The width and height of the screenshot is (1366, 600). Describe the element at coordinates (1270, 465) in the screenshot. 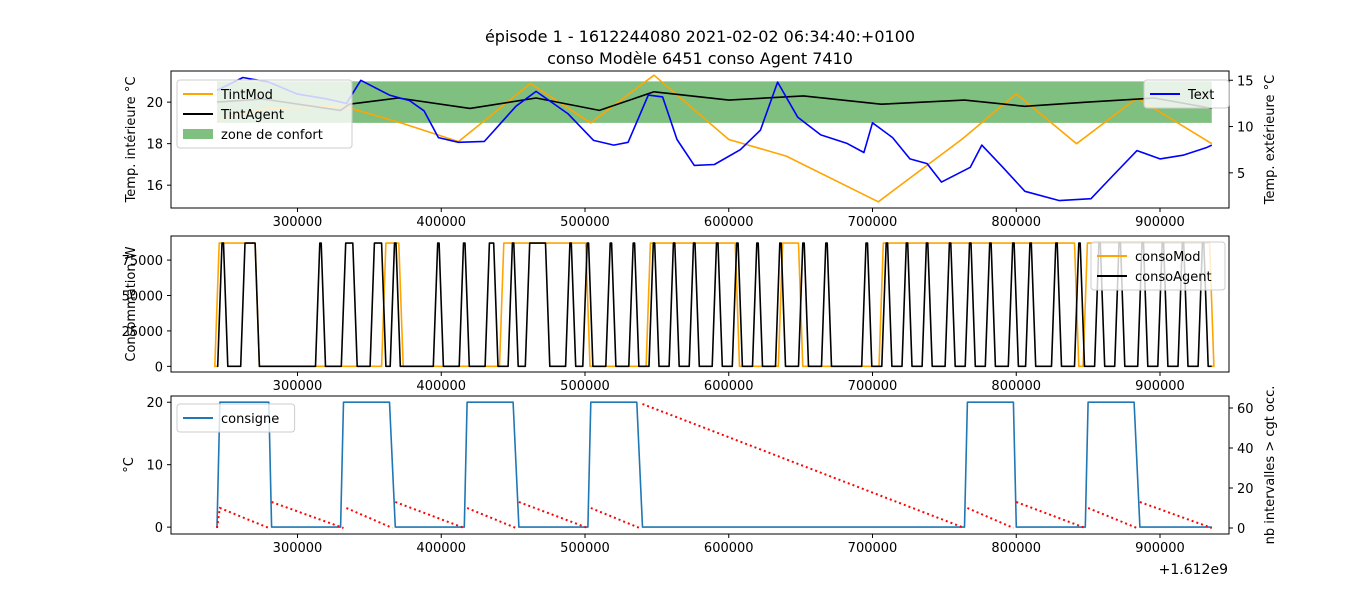

I see `y2-axis-label: nb intervalles > cgt occ.` at that location.